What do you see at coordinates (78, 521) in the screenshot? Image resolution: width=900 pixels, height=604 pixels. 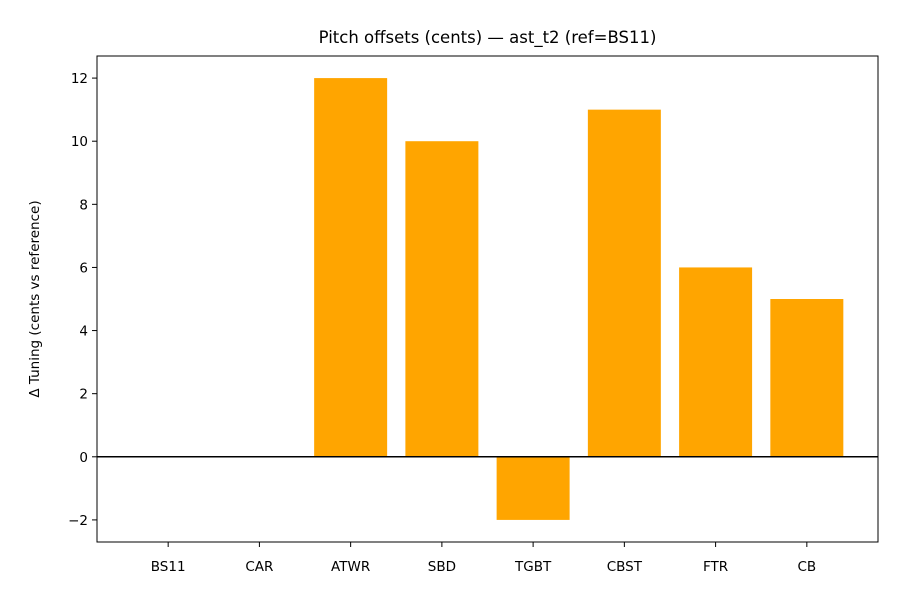 I see `y-tick-label: −2` at bounding box center [78, 521].